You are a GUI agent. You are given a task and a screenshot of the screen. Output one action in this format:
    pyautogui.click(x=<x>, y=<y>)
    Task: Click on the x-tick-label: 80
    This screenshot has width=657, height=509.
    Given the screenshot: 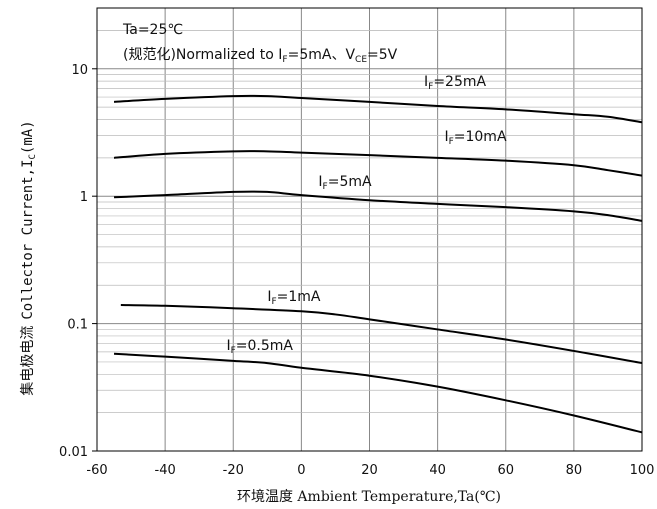 What is the action you would take?
    pyautogui.click(x=574, y=470)
    